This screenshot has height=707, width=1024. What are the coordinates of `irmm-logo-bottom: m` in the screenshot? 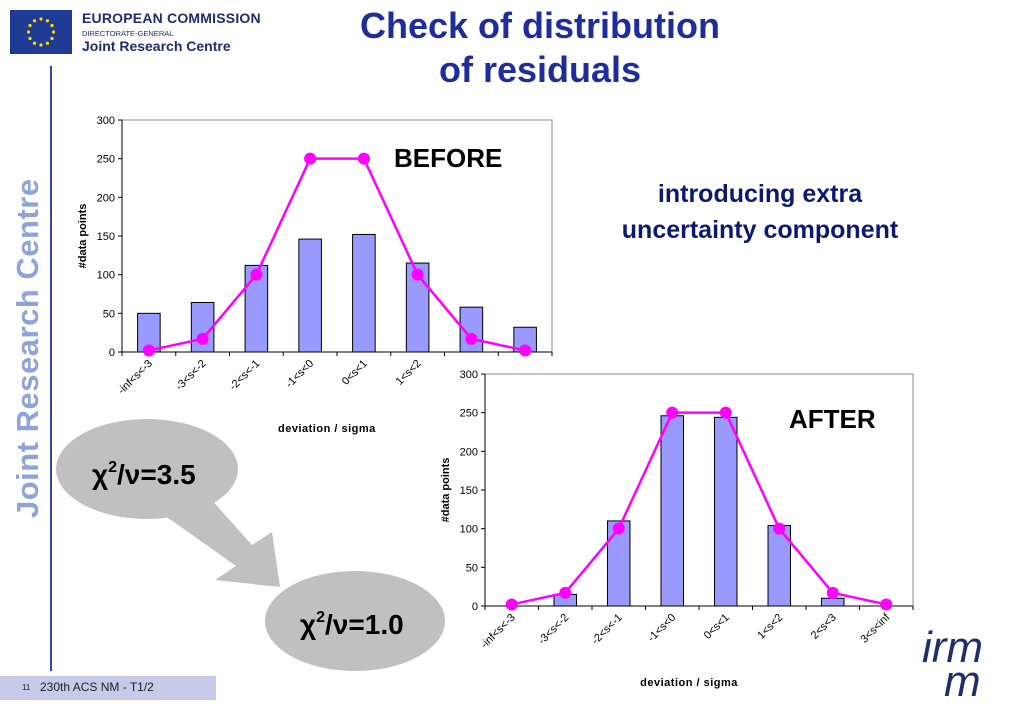 It's located at (962, 678).